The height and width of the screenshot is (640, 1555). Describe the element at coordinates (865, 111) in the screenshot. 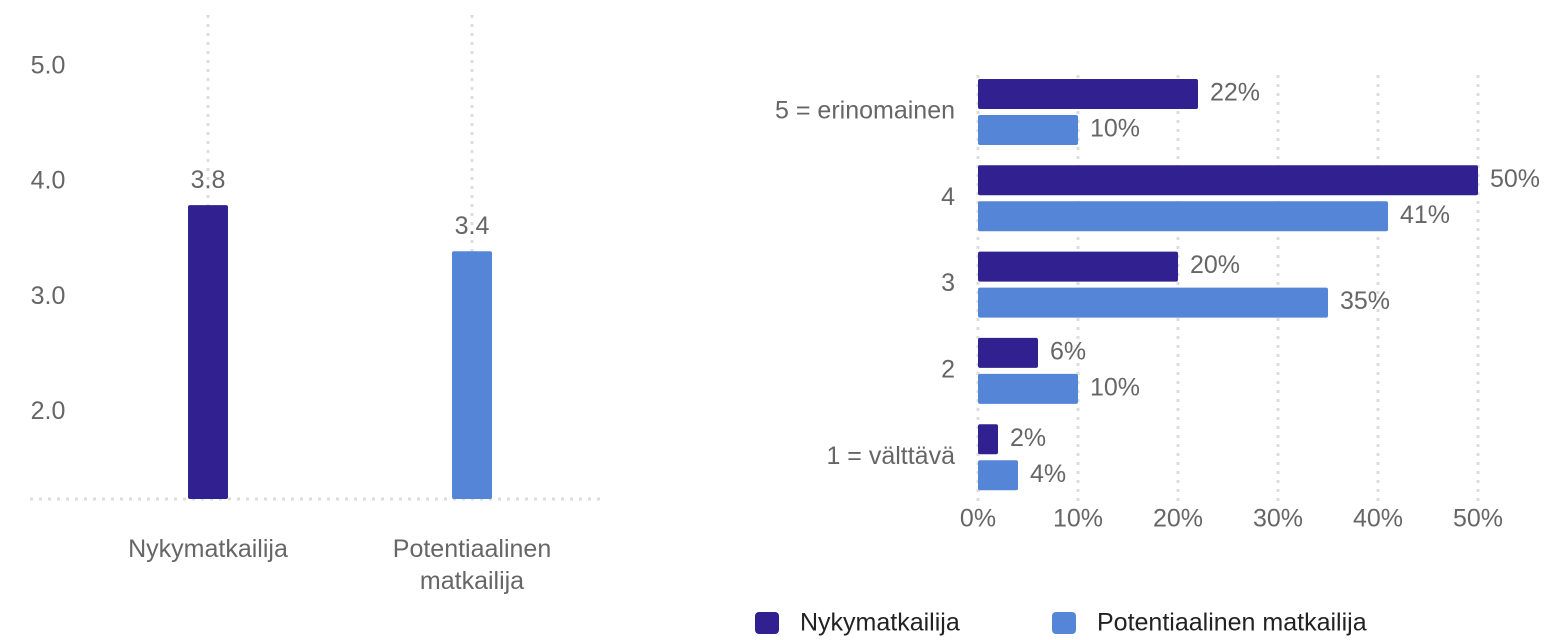

I see `y-tick-label: 5 = erinomainen` at that location.